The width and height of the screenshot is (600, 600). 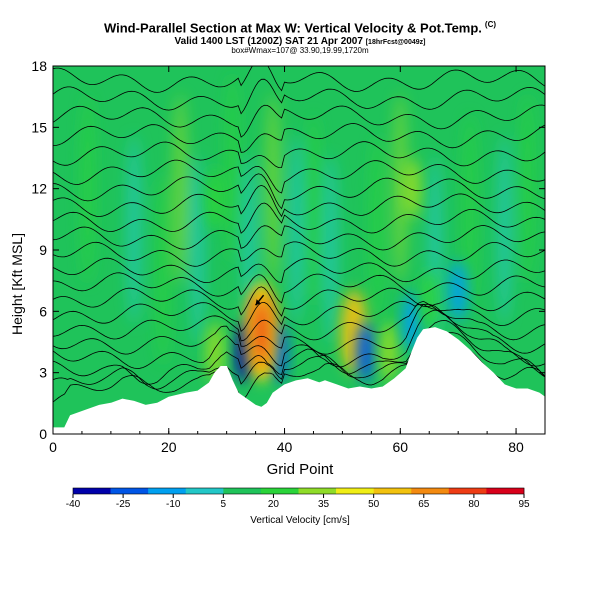 What do you see at coordinates (324, 504) in the screenshot?
I see `colorbar-tick-label: 35` at bounding box center [324, 504].